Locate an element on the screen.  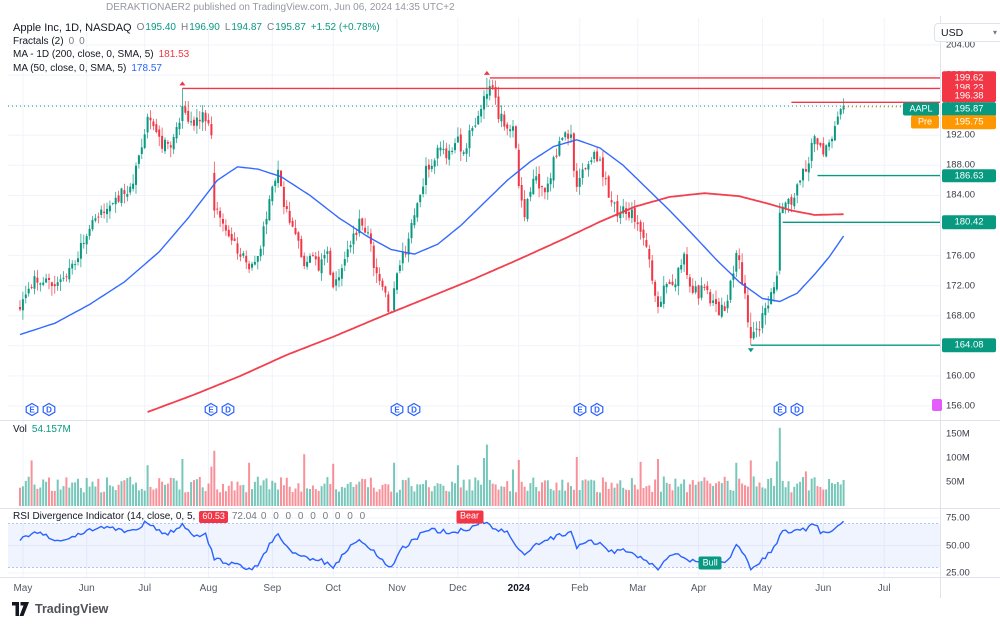
time-label-oct: Oct is located at coordinates (333, 588).